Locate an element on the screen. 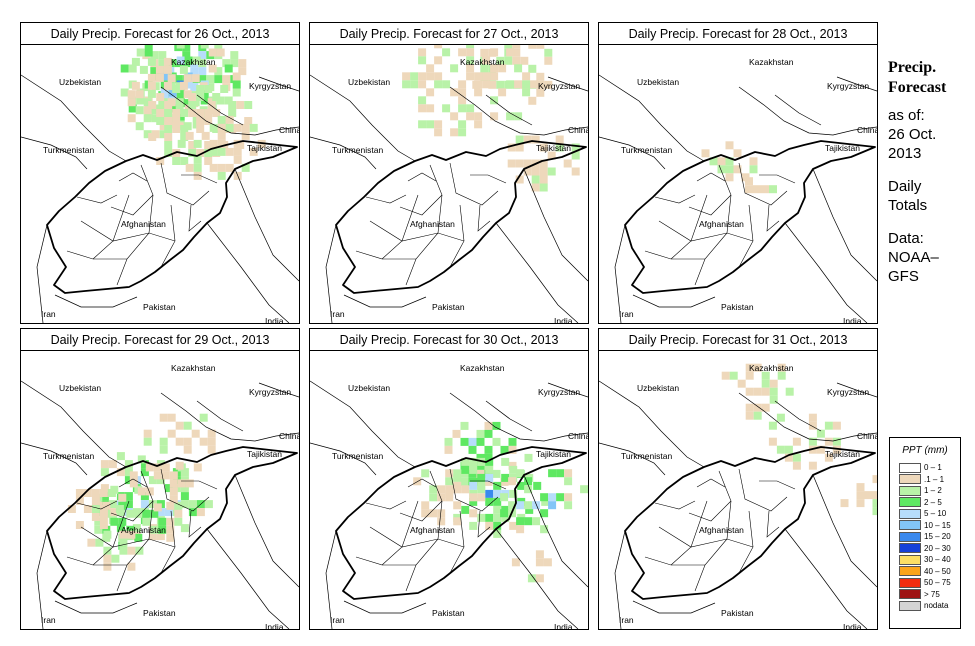 The image size is (975, 646). map-label-pakistan: Pakistan is located at coordinates (448, 307).